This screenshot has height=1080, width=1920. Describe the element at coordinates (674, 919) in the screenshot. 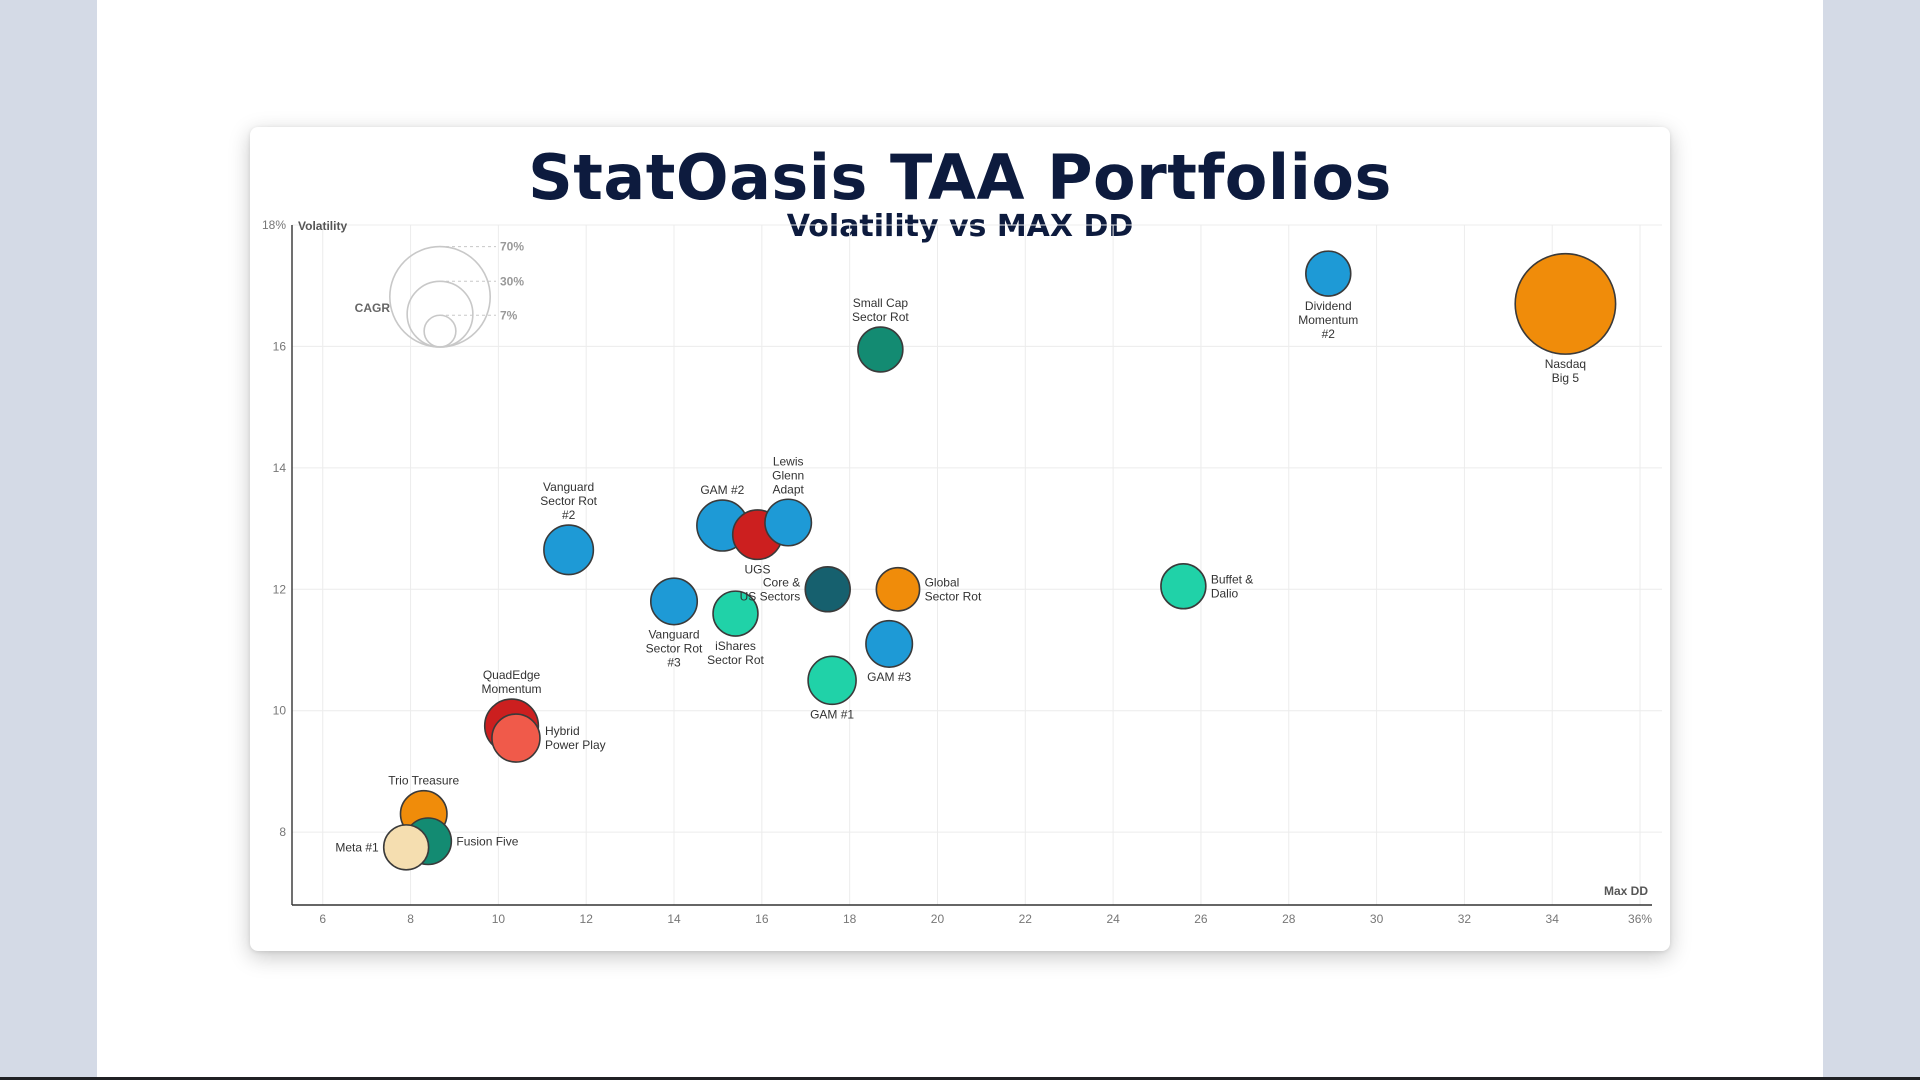

I see `x-tick-label: 14` at that location.